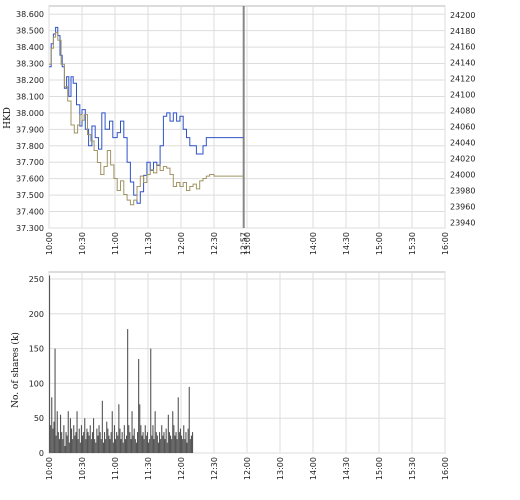  Describe the element at coordinates (82, 468) in the screenshot. I see `volume-x-tick-label: 10:30` at that location.